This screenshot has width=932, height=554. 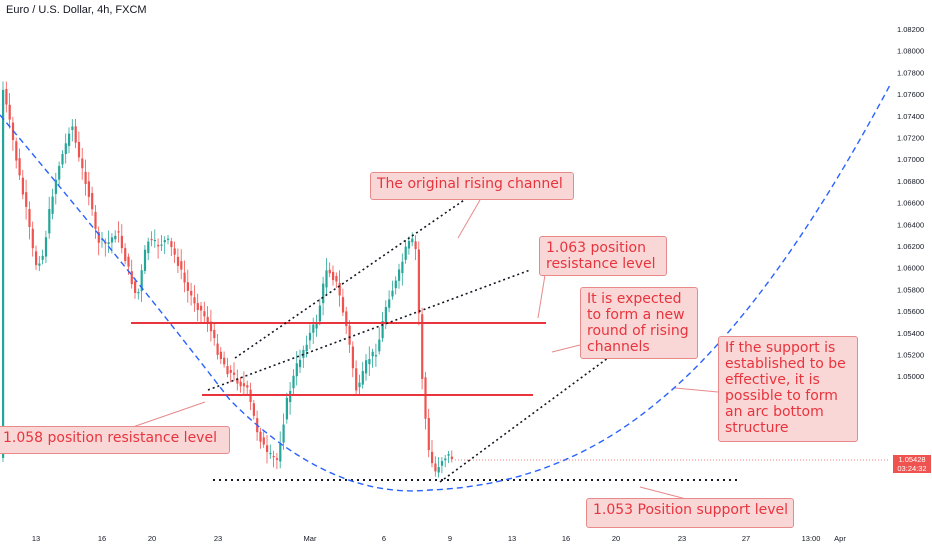 What do you see at coordinates (384, 538) in the screenshot?
I see `time-tick-label: 6` at bounding box center [384, 538].